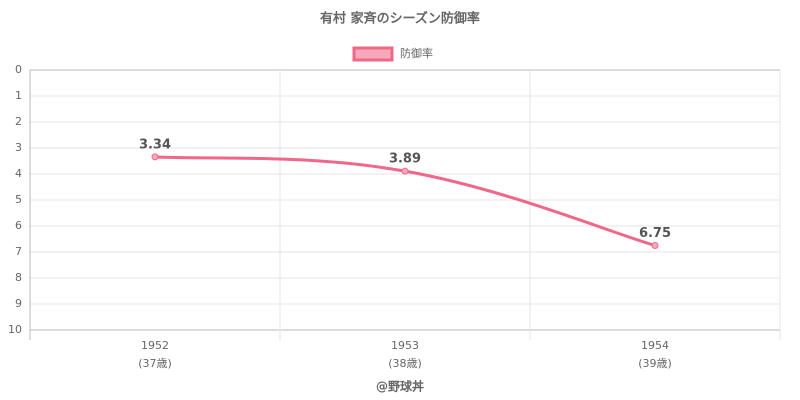 The image size is (800, 400). What do you see at coordinates (373, 54) in the screenshot?
I see `legend-swatch` at bounding box center [373, 54].